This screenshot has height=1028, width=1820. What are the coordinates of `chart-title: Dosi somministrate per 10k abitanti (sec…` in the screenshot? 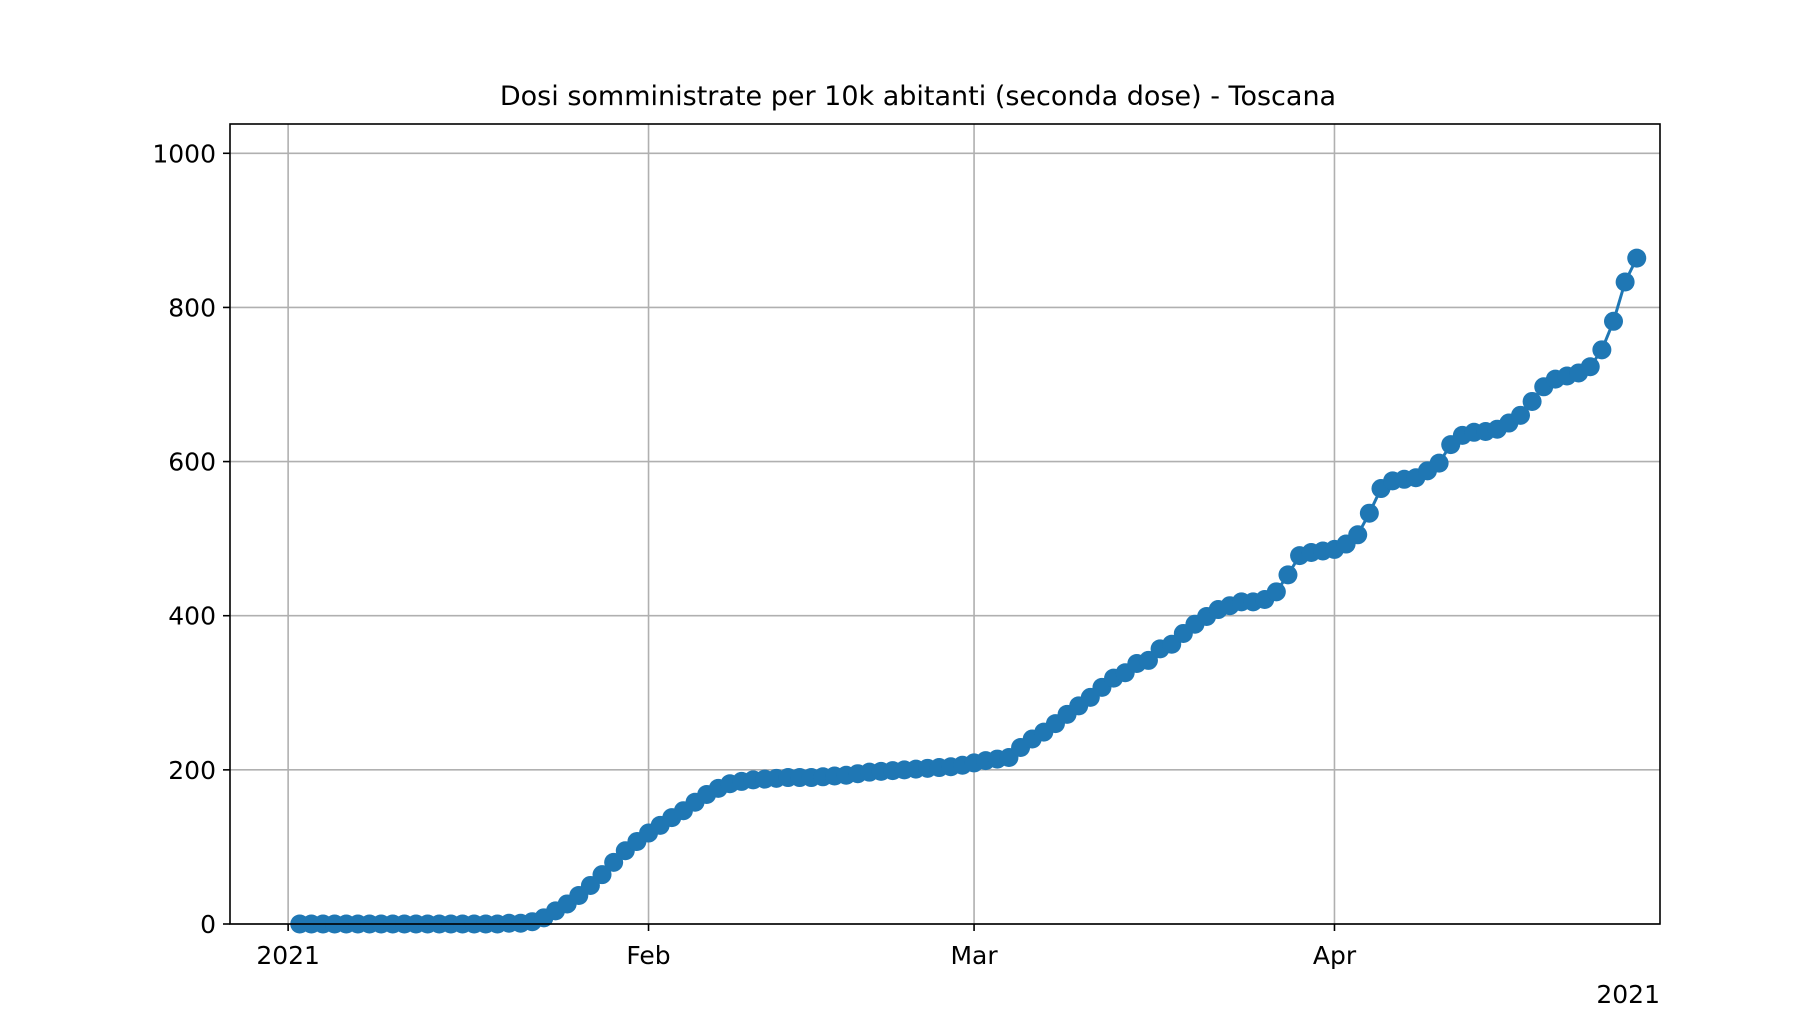 It's located at (918, 96).